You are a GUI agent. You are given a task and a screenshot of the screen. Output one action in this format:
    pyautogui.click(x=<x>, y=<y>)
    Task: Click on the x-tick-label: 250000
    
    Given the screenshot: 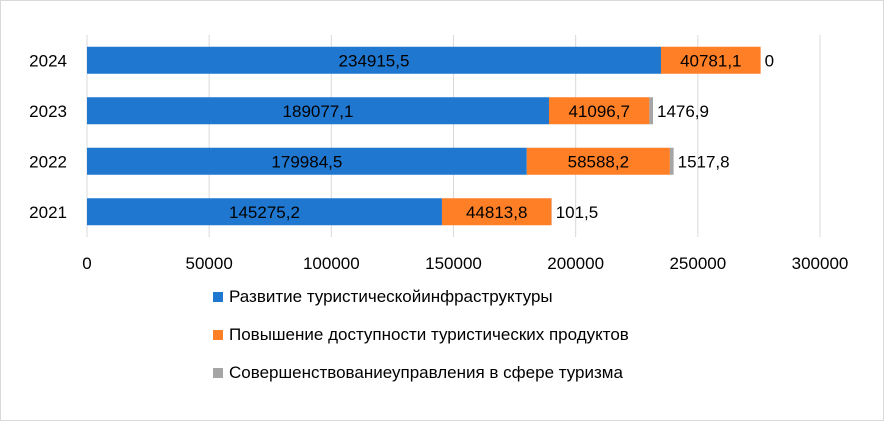 What is the action you would take?
    pyautogui.click(x=697, y=263)
    